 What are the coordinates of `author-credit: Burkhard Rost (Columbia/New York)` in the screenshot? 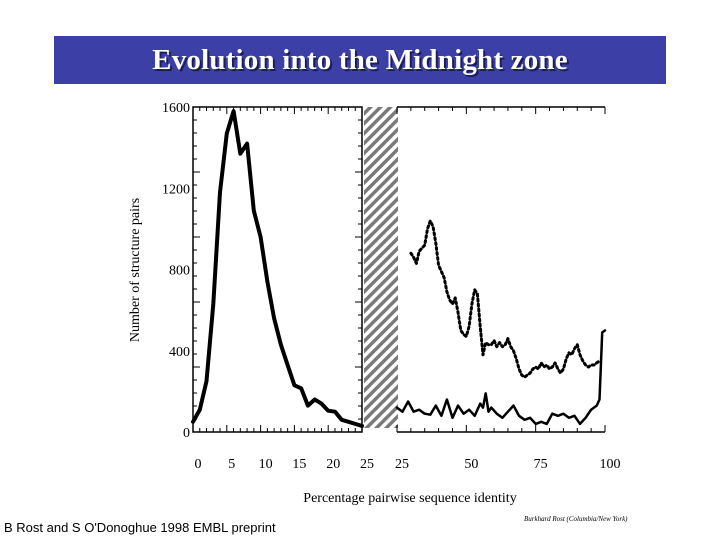 It's located at (576, 519).